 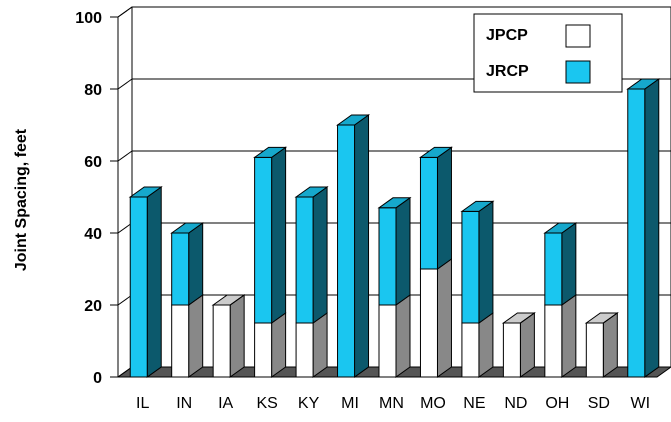 I want to click on x-tick-label: ND, so click(x=515, y=403).